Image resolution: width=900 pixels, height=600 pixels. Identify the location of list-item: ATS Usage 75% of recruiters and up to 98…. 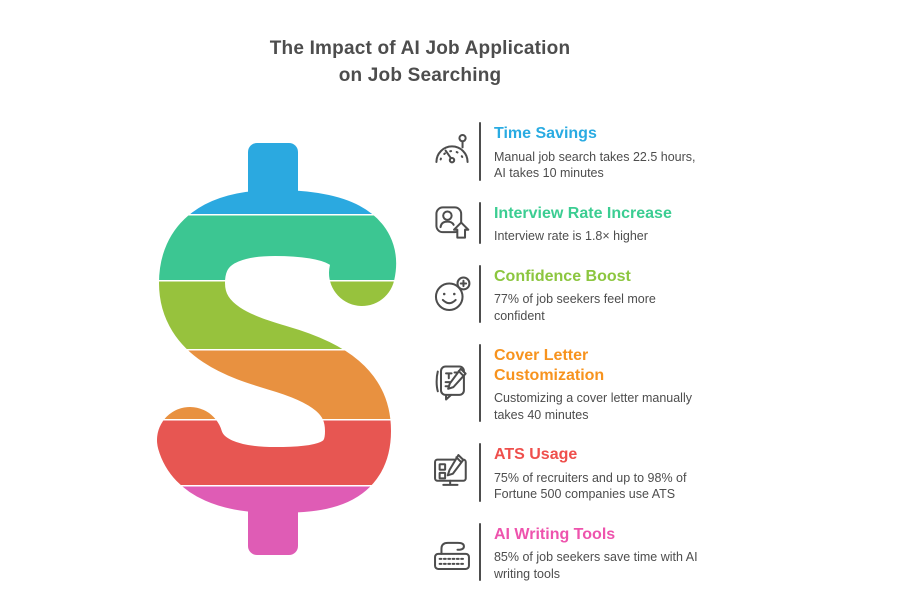
(565, 472).